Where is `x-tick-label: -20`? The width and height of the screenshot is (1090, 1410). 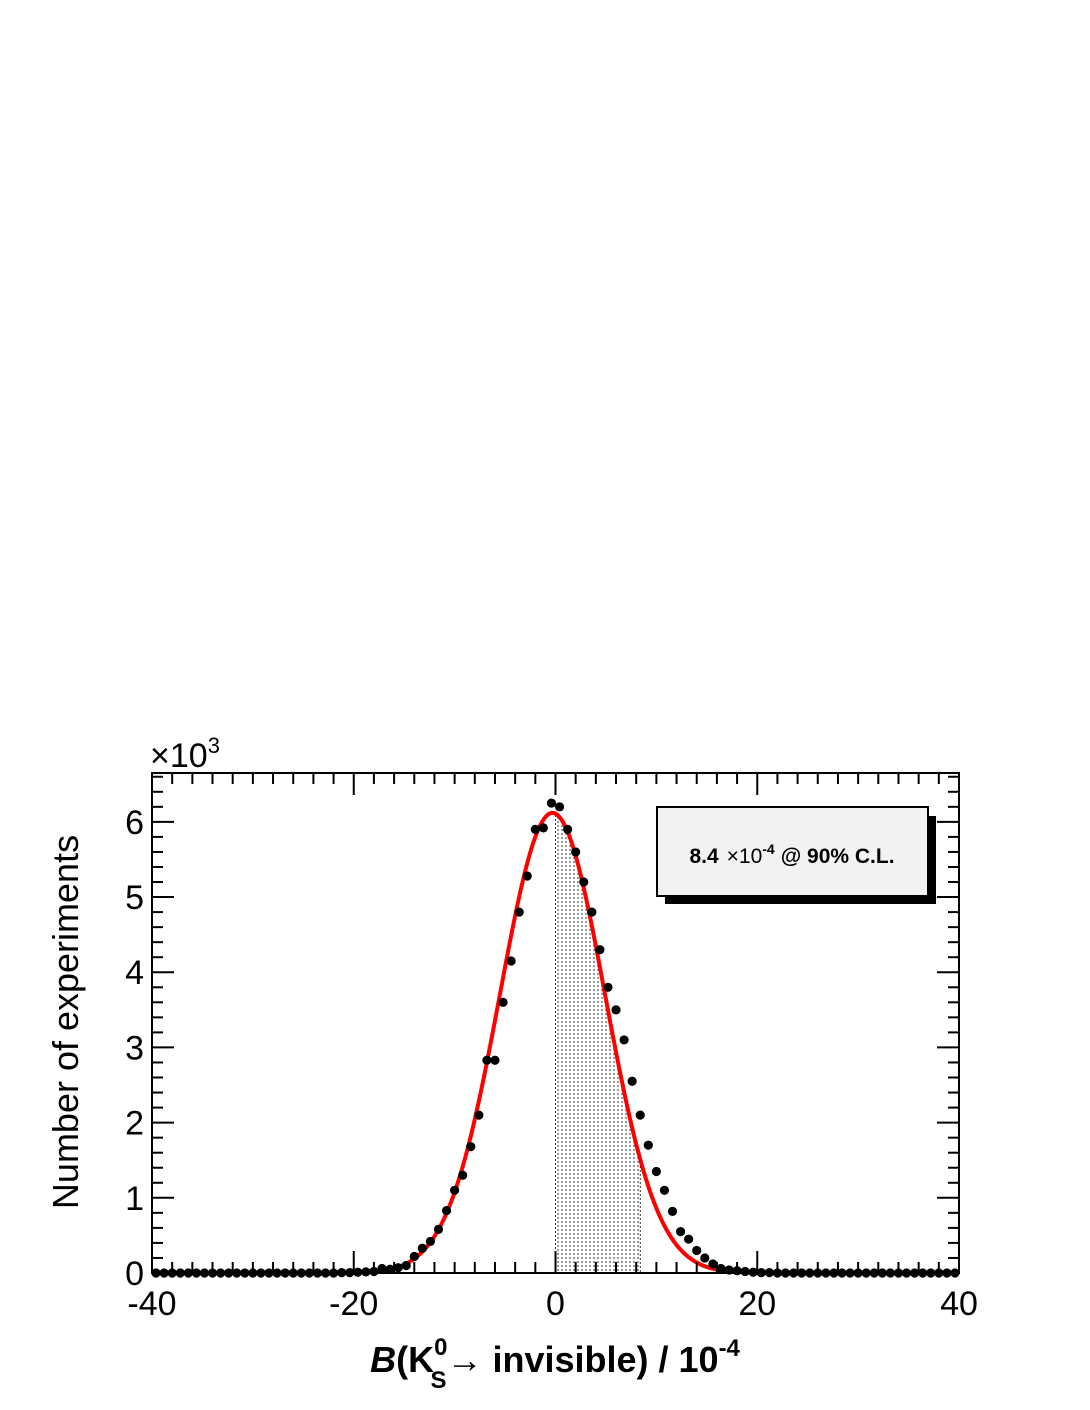
x-tick-label: -20 is located at coordinates (353, 1304).